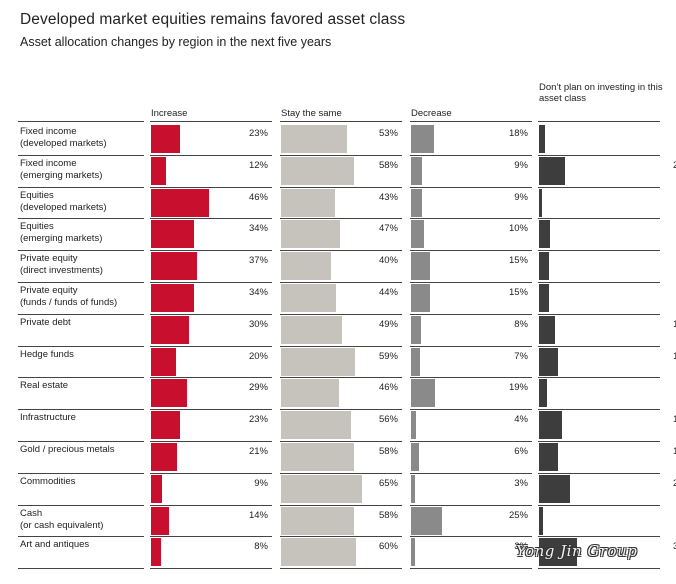  I want to click on value-label-increase: 23%, so click(258, 420).